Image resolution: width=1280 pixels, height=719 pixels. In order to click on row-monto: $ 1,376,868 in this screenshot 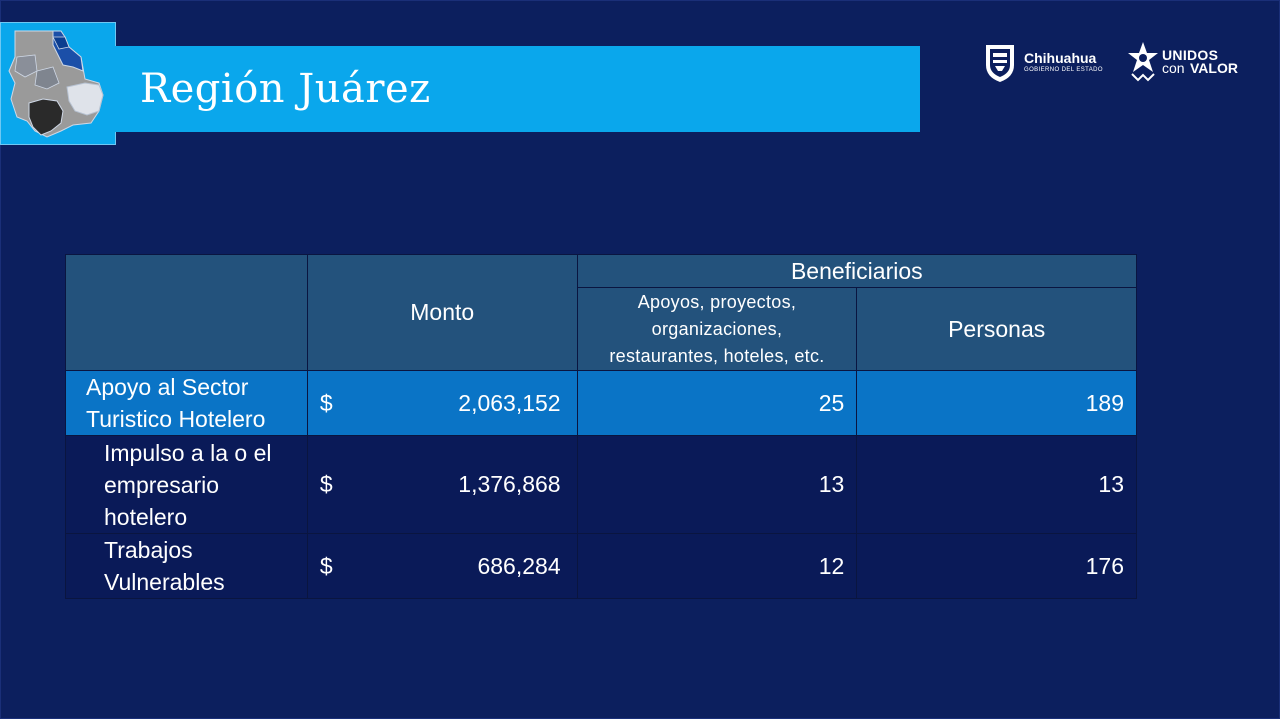, I will do `click(442, 484)`.